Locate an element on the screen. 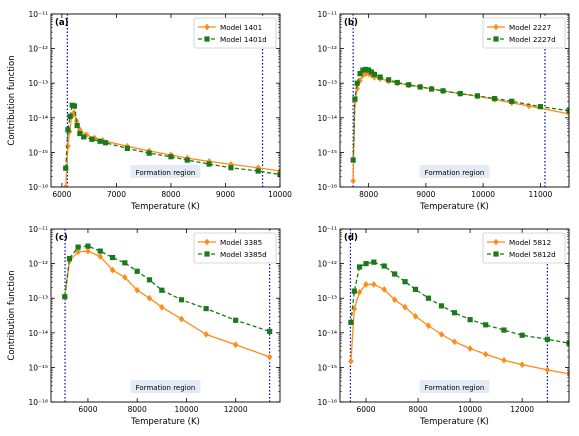  y-tick-label: 10⁻¹⁵ is located at coordinates (327, 152).